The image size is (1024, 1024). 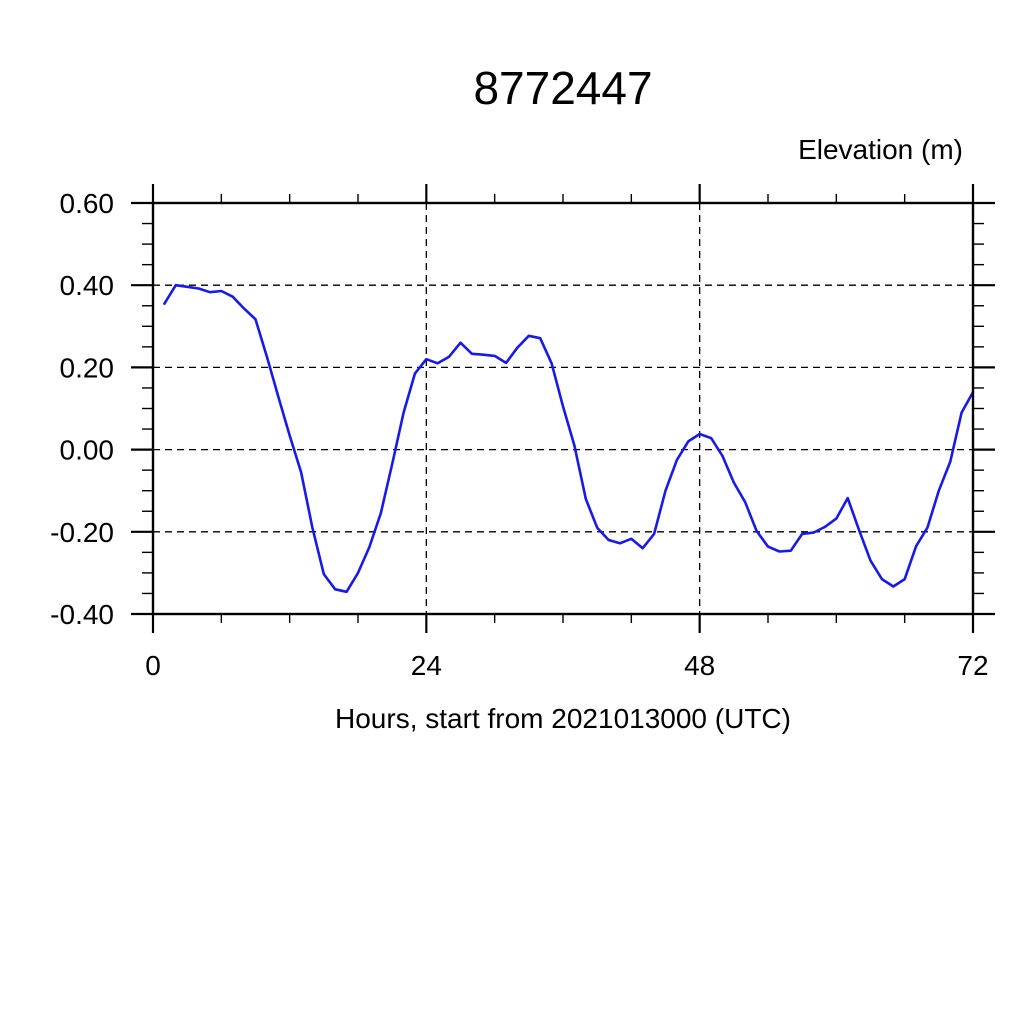 I want to click on x-tick-label: 72, so click(x=972, y=665).